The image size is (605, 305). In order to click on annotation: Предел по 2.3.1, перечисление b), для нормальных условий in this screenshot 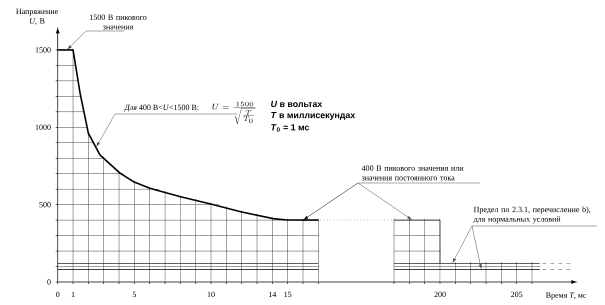, I will do `click(532, 215)`.